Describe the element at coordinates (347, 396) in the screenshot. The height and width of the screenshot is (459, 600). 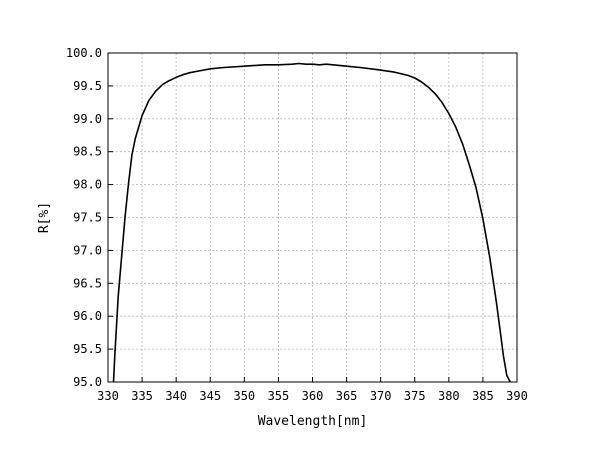
I see `x-tick-label: 365` at that location.